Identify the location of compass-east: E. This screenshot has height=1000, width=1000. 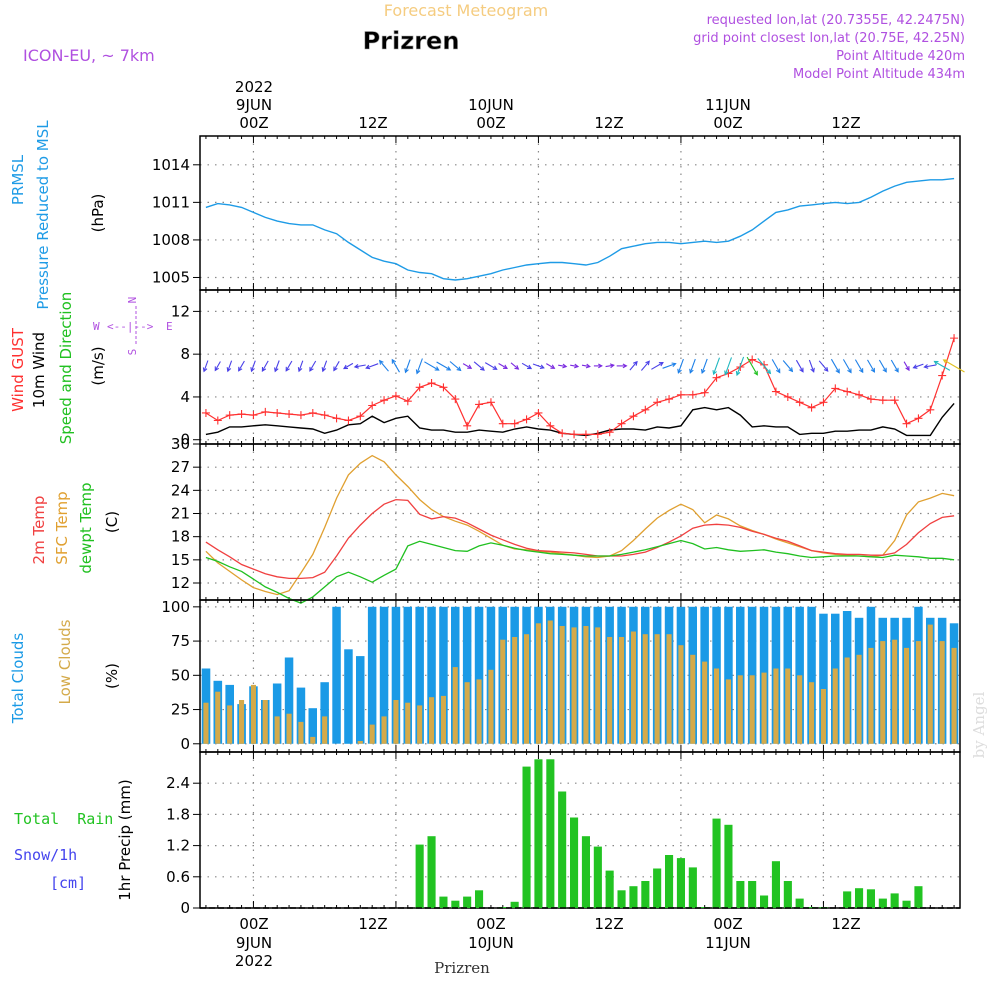
(169, 326).